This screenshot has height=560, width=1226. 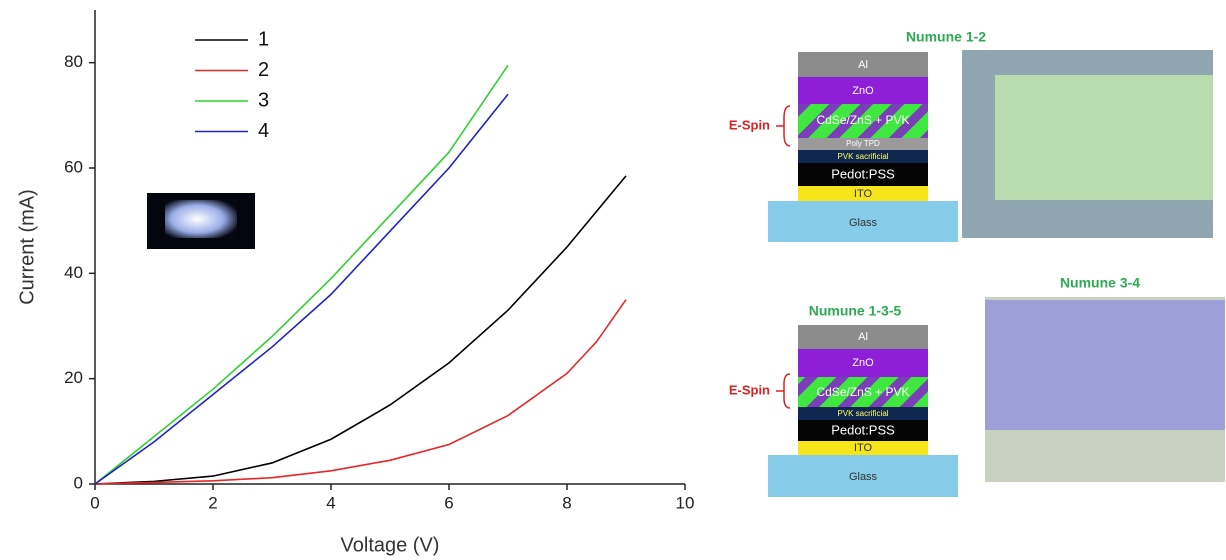 What do you see at coordinates (94, 502) in the screenshot?
I see `x-tick-label: 0` at bounding box center [94, 502].